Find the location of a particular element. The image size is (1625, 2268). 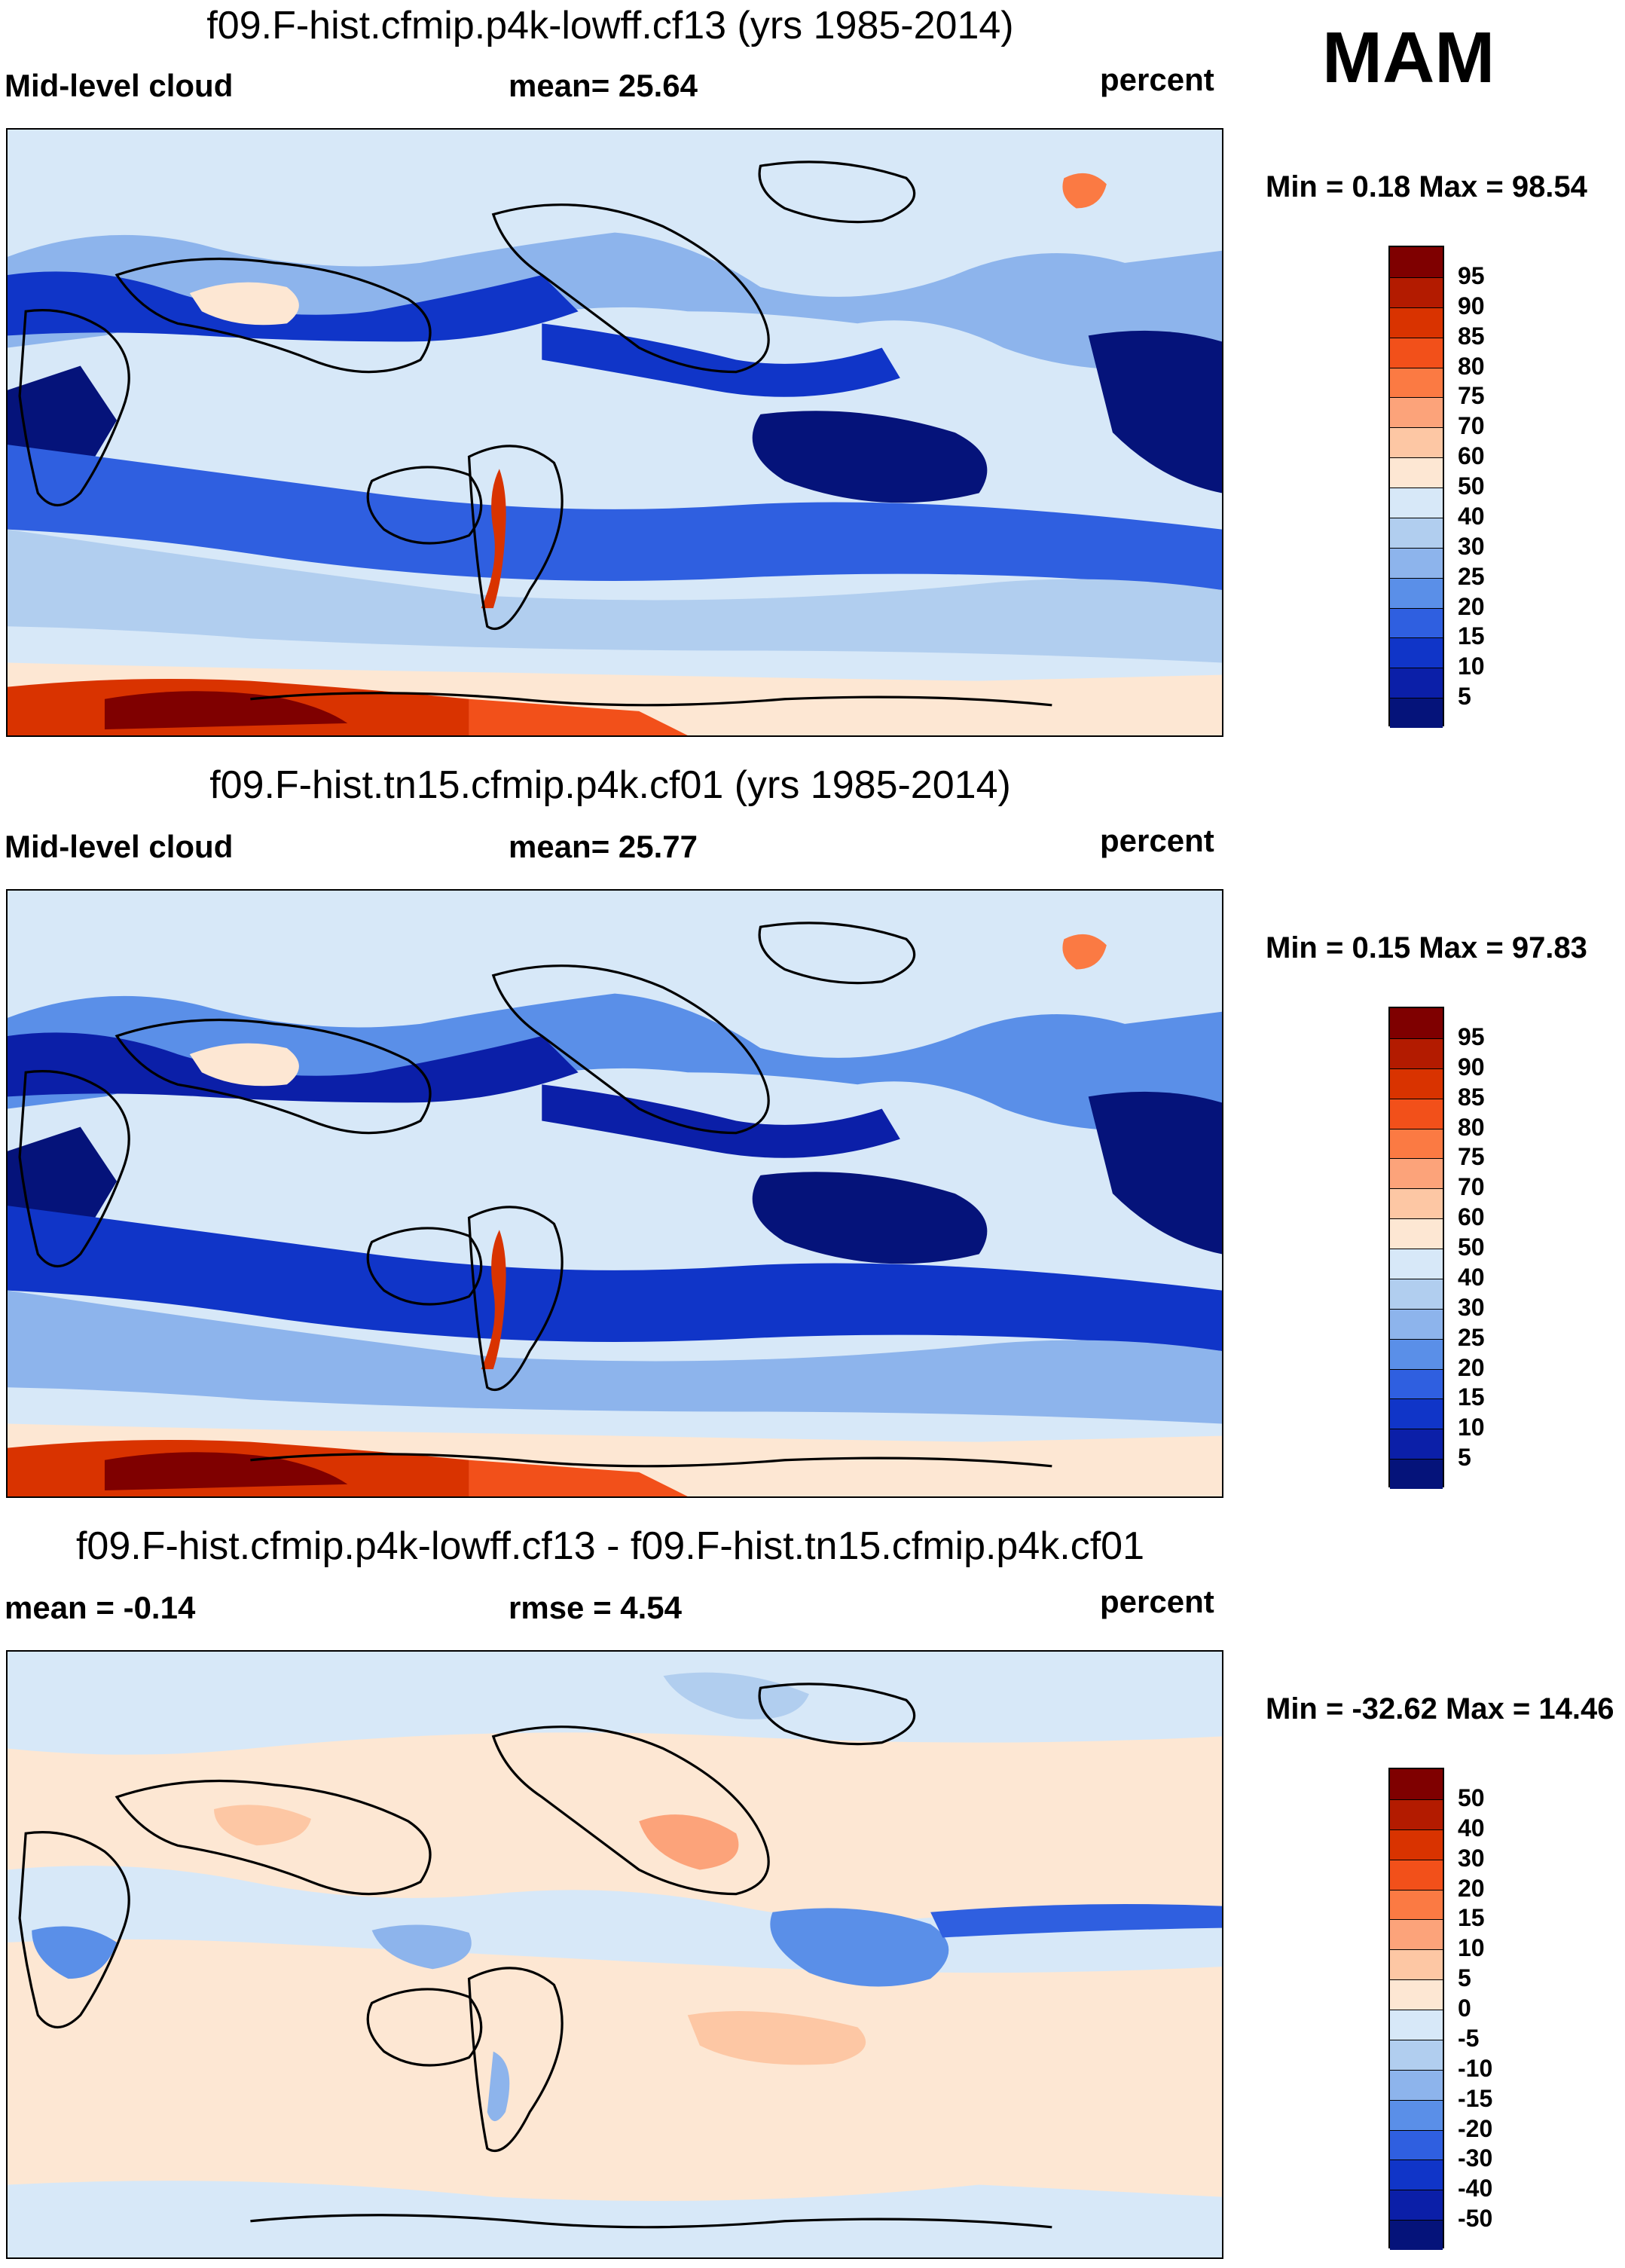

colorbar-label: -30 is located at coordinates (1475, 2158).